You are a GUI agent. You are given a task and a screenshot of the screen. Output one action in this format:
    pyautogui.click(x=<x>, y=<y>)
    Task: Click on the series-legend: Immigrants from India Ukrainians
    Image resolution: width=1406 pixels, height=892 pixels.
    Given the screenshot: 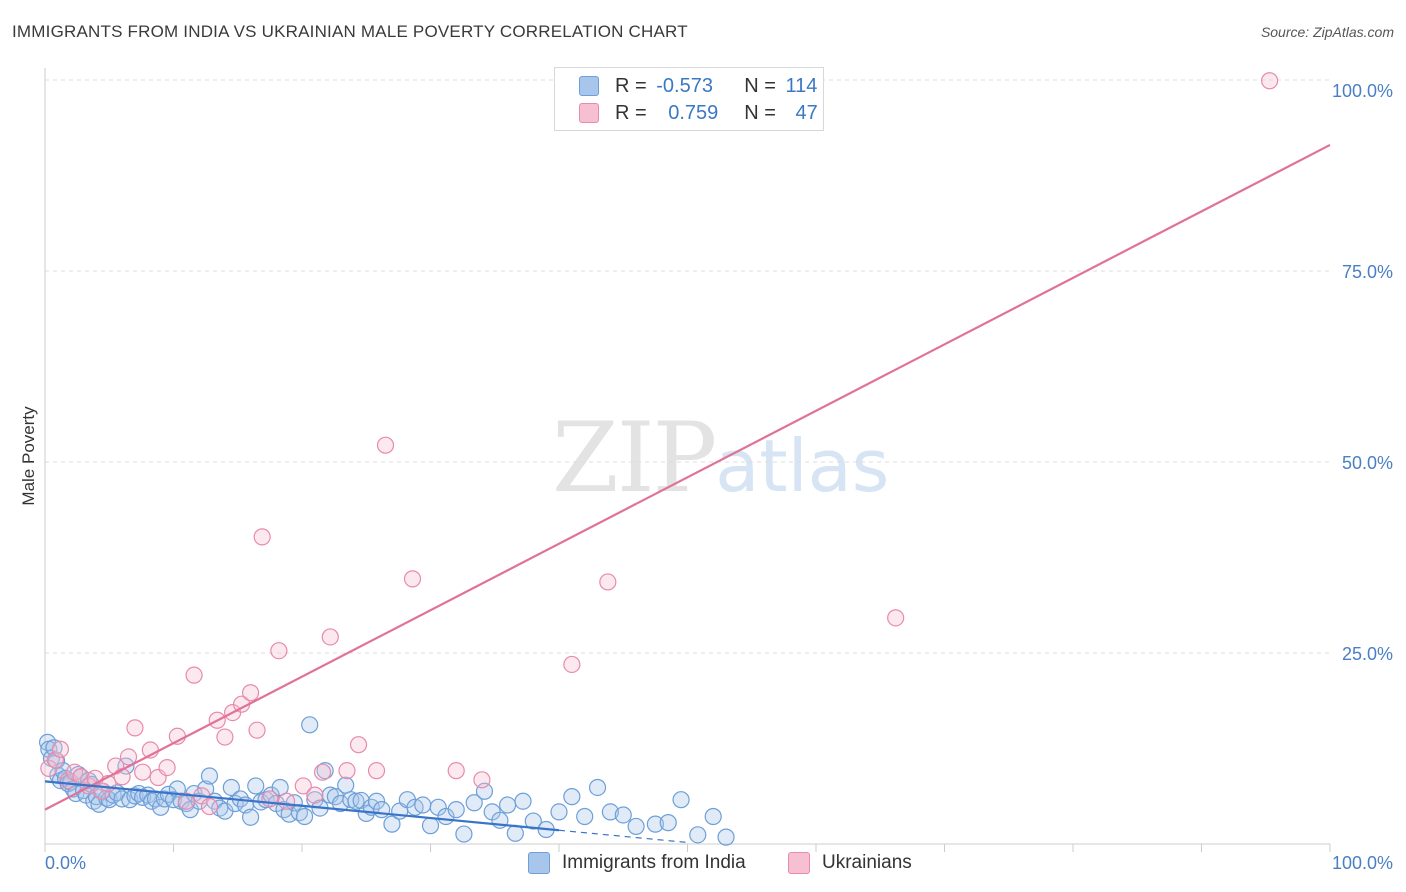 What is the action you would take?
    pyautogui.click(x=703, y=864)
    